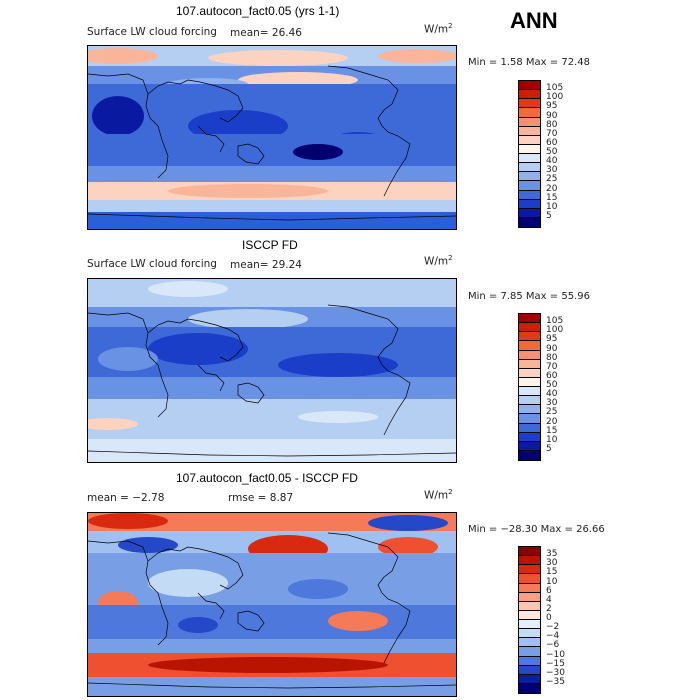  What do you see at coordinates (555, 663) in the screenshot?
I see `colorbar-tick-label: −15` at bounding box center [555, 663].